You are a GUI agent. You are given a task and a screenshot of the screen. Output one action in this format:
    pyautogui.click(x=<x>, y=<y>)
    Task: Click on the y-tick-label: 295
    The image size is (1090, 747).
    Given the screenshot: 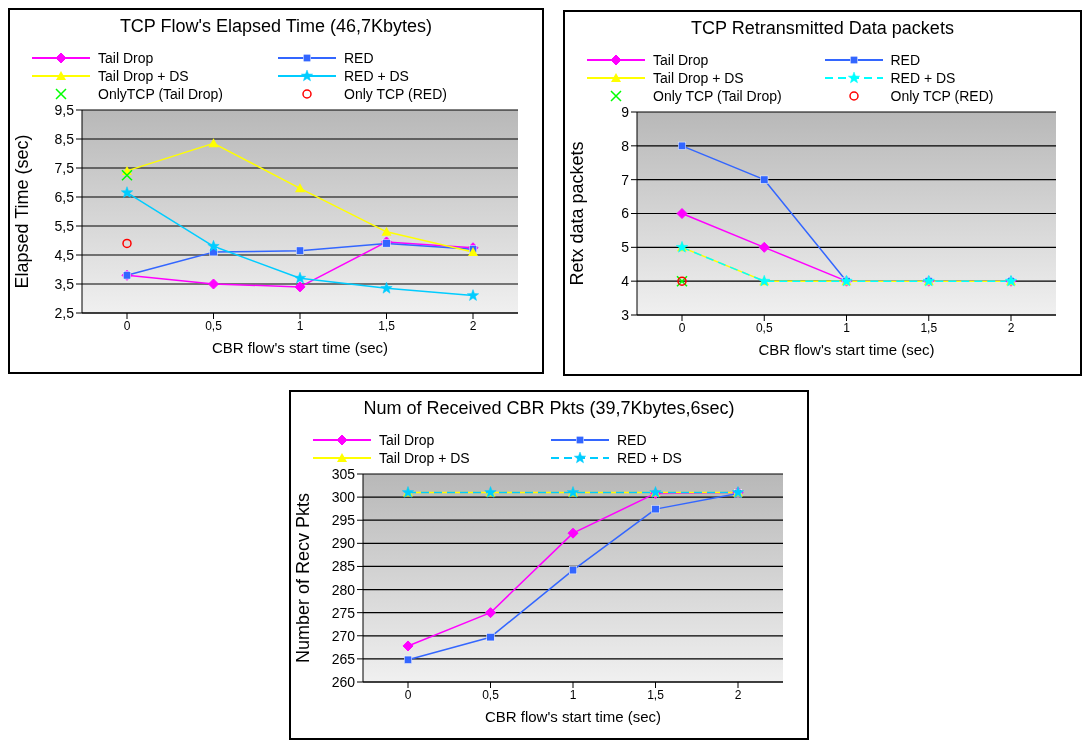 What is the action you would take?
    pyautogui.click(x=343, y=520)
    